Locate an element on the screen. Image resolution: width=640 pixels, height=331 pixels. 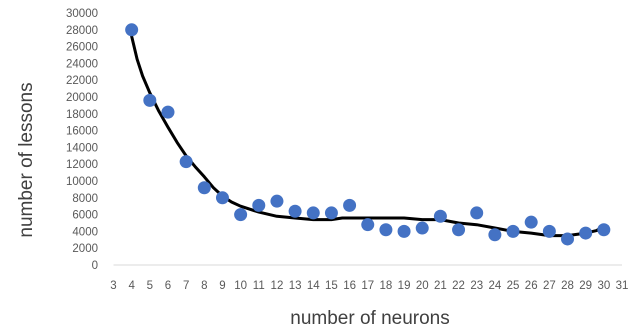
x-tick-label: 7 is located at coordinates (186, 286).